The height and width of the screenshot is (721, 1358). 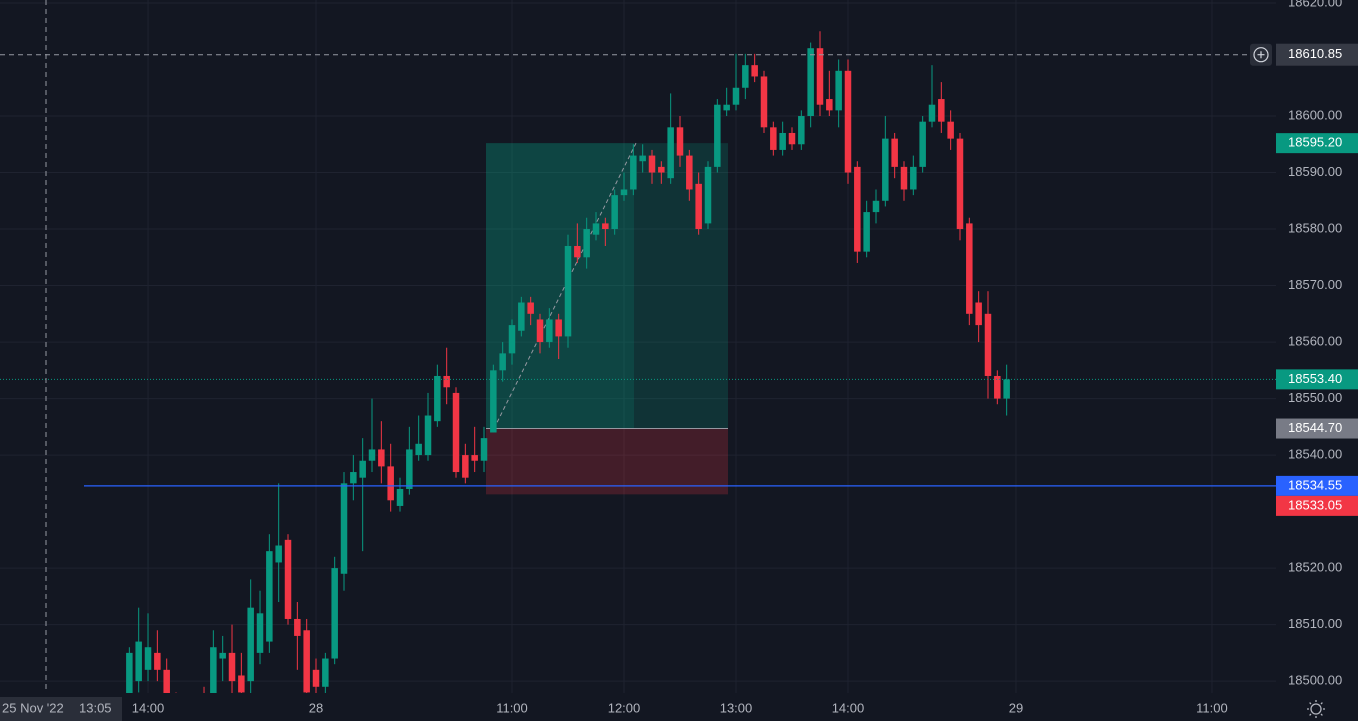 I want to click on add-alert-button, so click(x=1261, y=54).